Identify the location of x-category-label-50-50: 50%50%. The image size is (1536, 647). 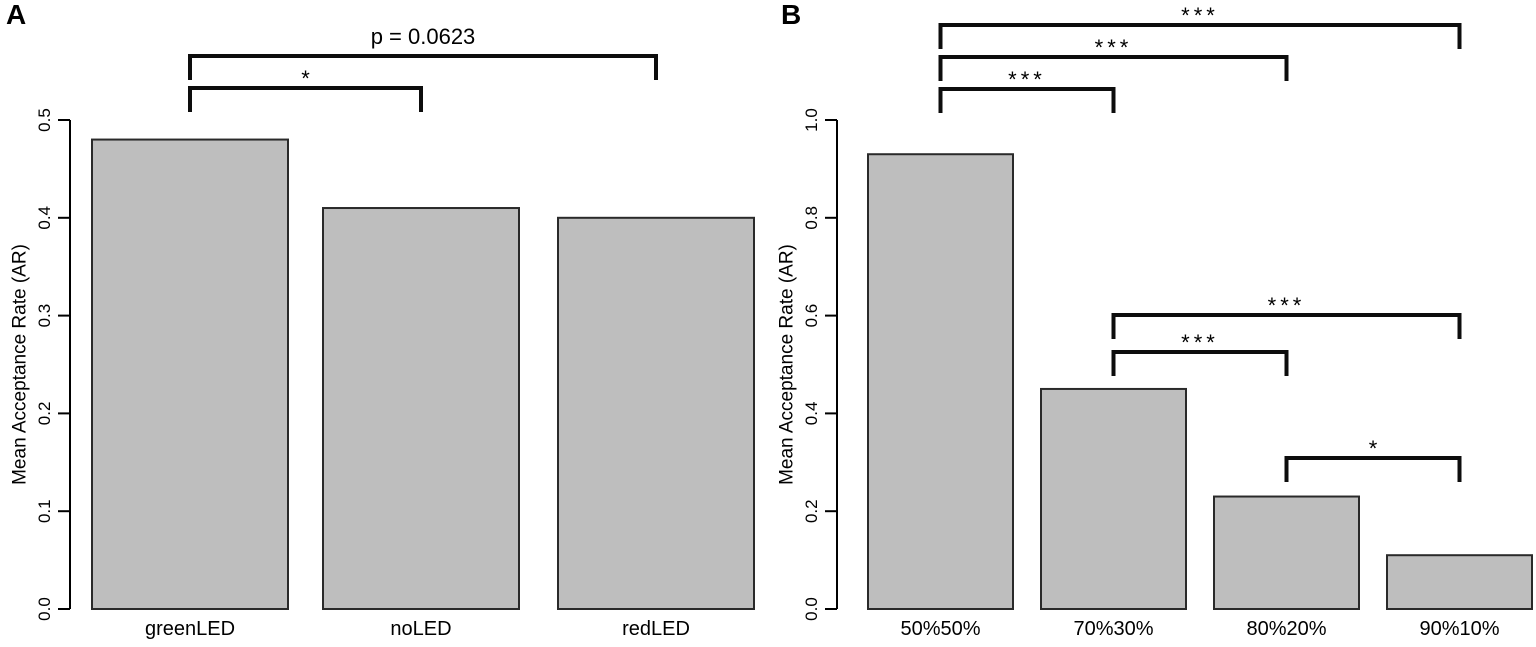
(940, 629).